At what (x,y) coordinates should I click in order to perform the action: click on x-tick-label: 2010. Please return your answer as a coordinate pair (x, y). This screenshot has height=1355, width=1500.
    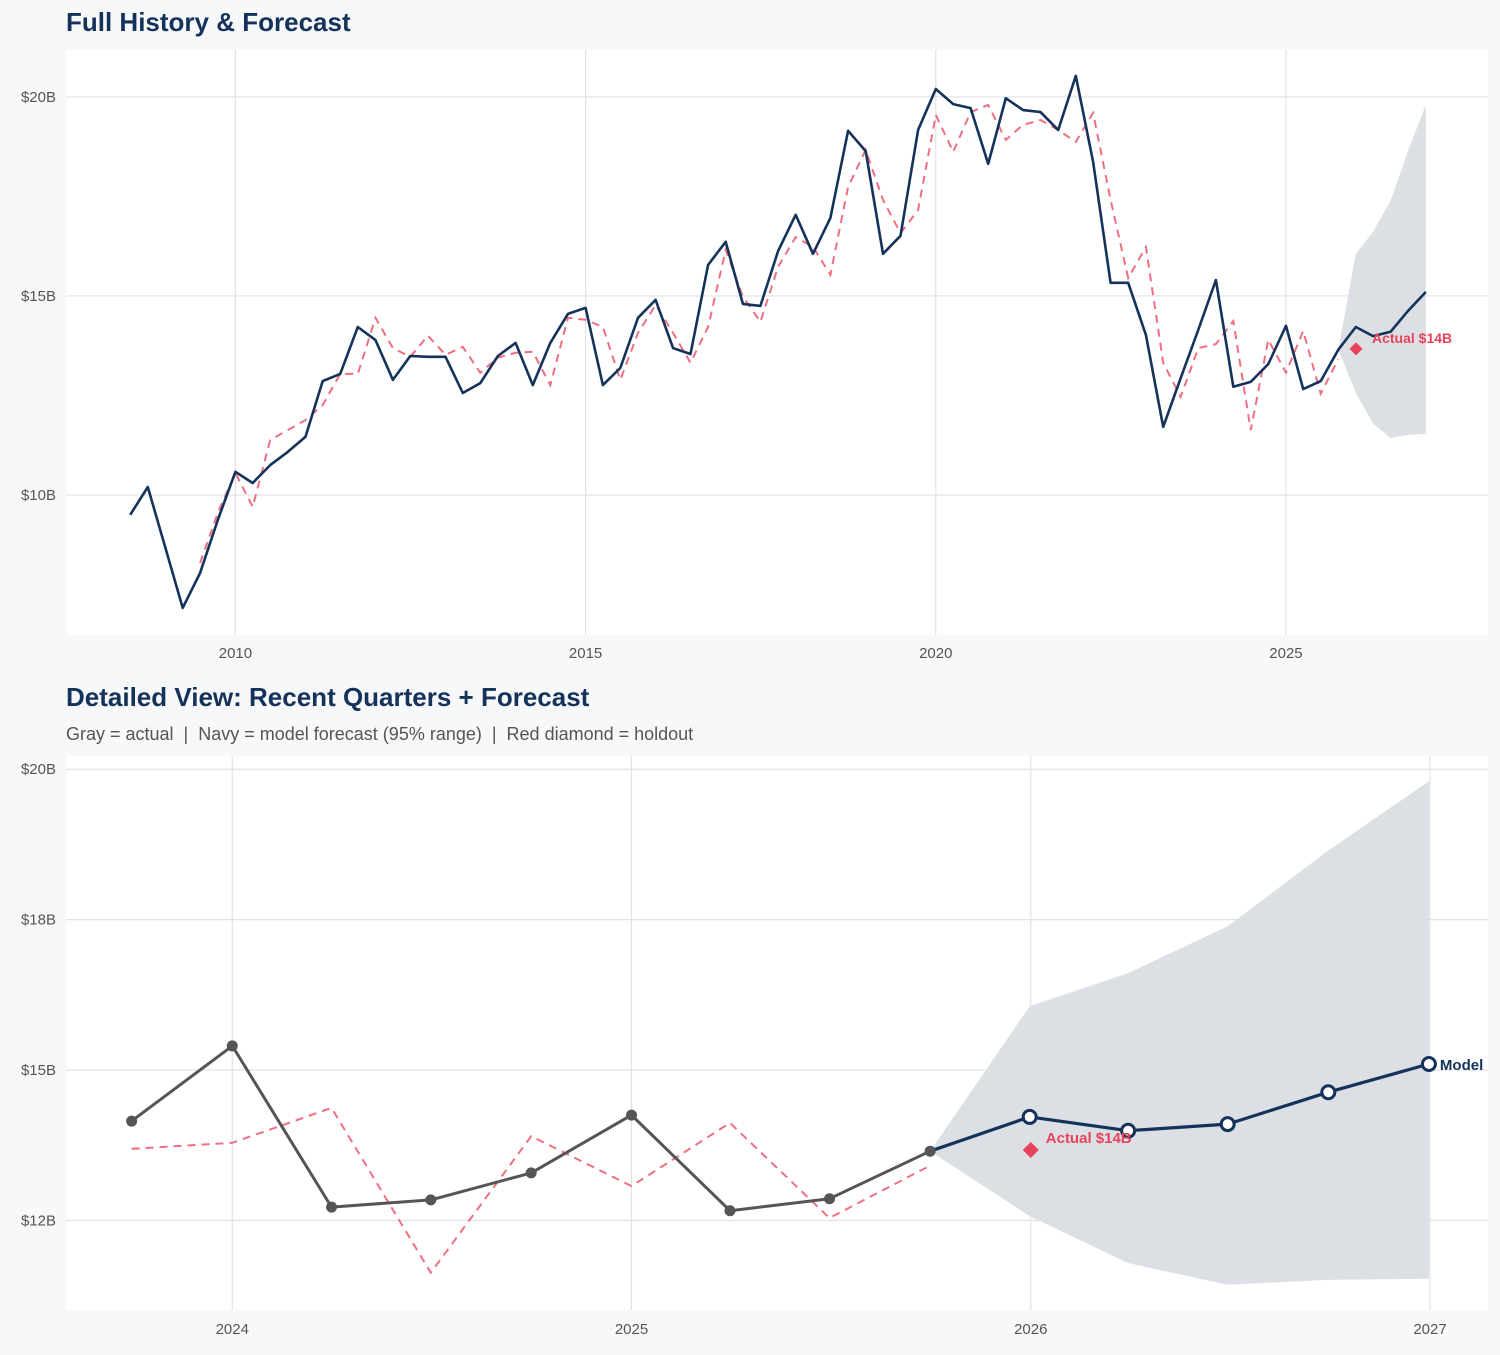
    Looking at the image, I should click on (235, 653).